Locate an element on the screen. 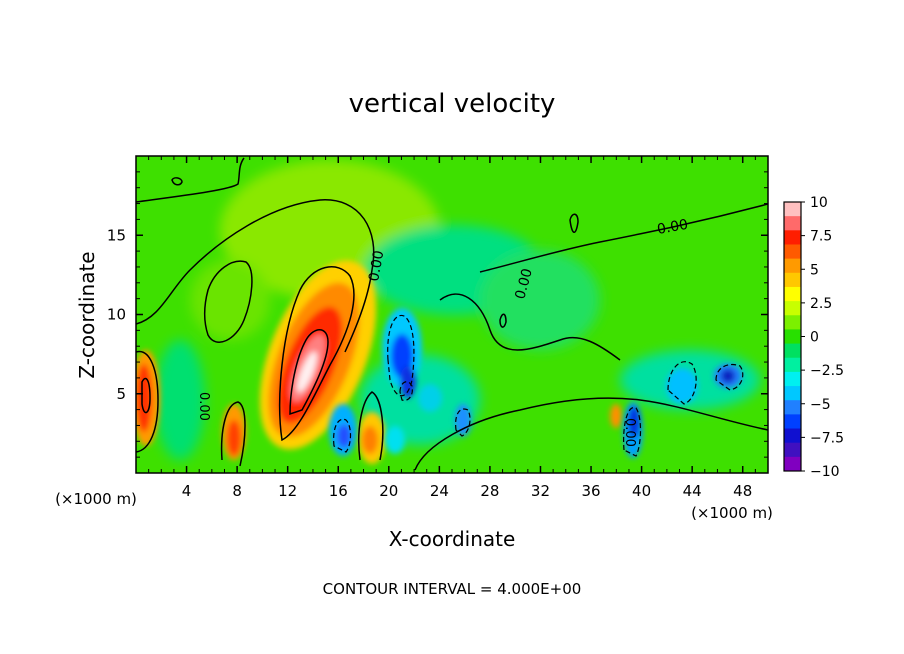  updraft-x8-core is located at coordinates (234, 438).